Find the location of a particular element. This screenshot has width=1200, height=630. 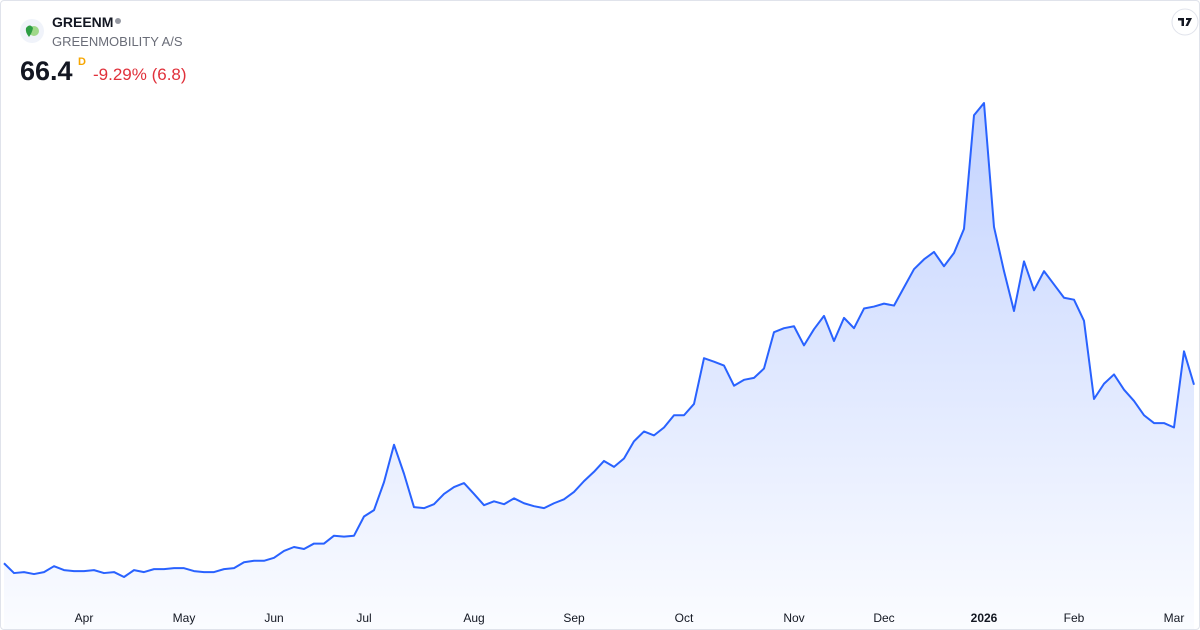

tv-logo is located at coordinates (1185, 22).